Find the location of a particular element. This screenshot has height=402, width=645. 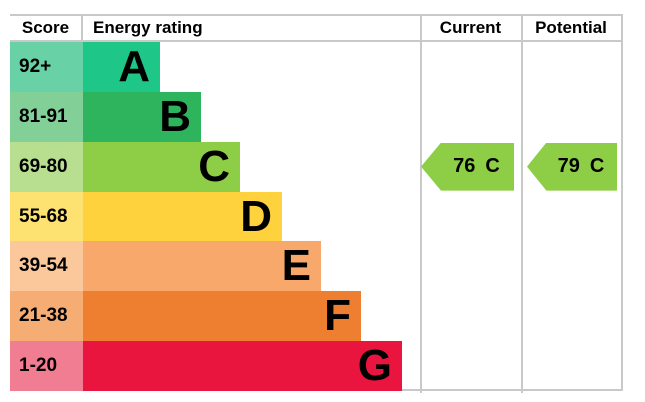

band-score-range: 21-38 is located at coordinates (46, 316).